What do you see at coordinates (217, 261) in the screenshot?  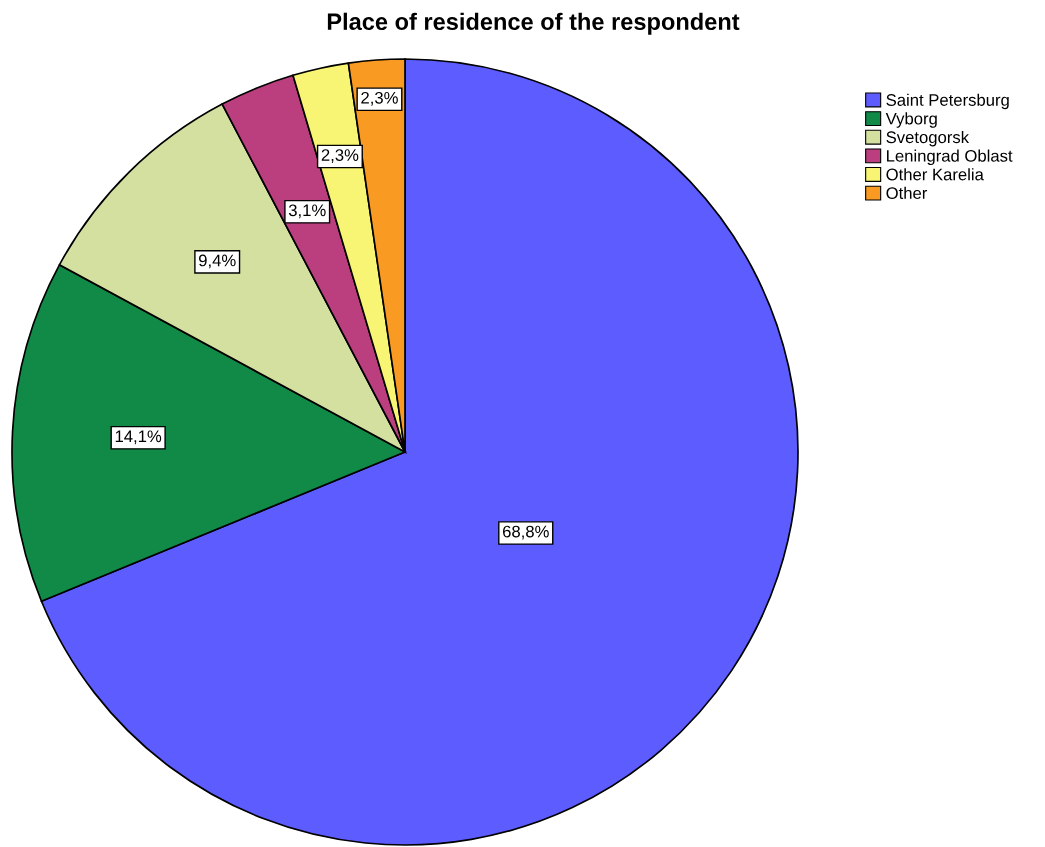 I see `data-label: 9,4%` at bounding box center [217, 261].